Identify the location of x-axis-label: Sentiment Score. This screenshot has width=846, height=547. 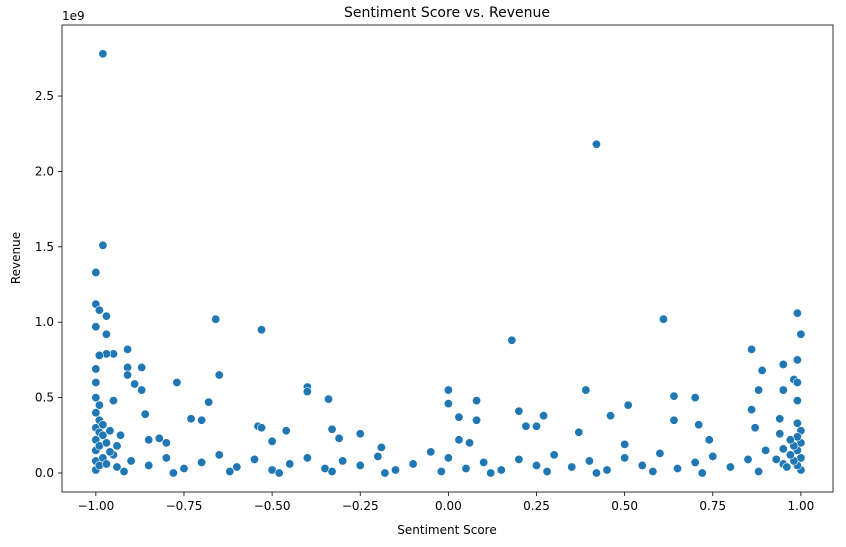
(446, 530).